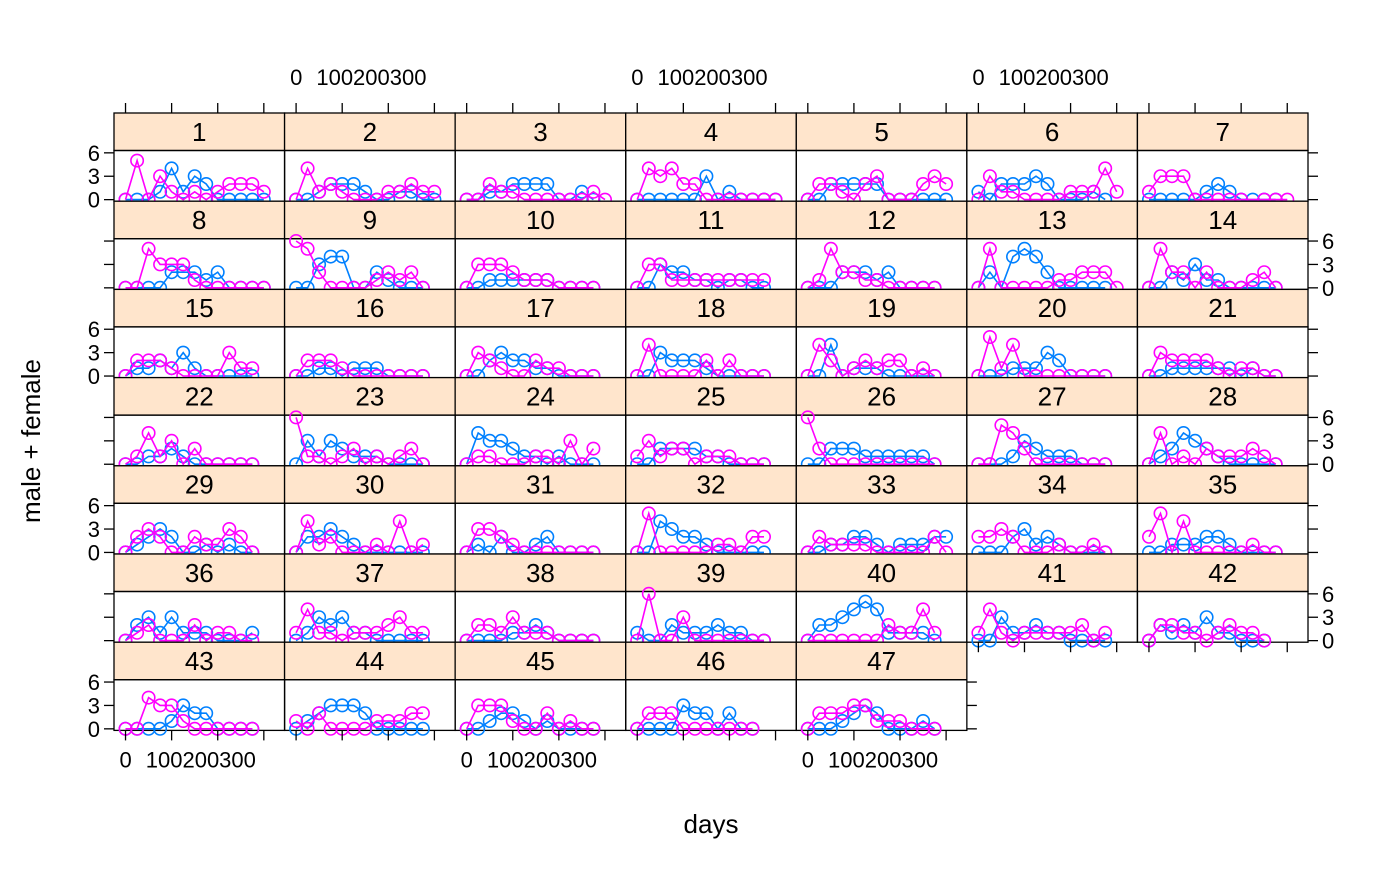 The width and height of the screenshot is (1400, 871). Describe the element at coordinates (199, 396) in the screenshot. I see `panel-strip-label: 22` at that location.